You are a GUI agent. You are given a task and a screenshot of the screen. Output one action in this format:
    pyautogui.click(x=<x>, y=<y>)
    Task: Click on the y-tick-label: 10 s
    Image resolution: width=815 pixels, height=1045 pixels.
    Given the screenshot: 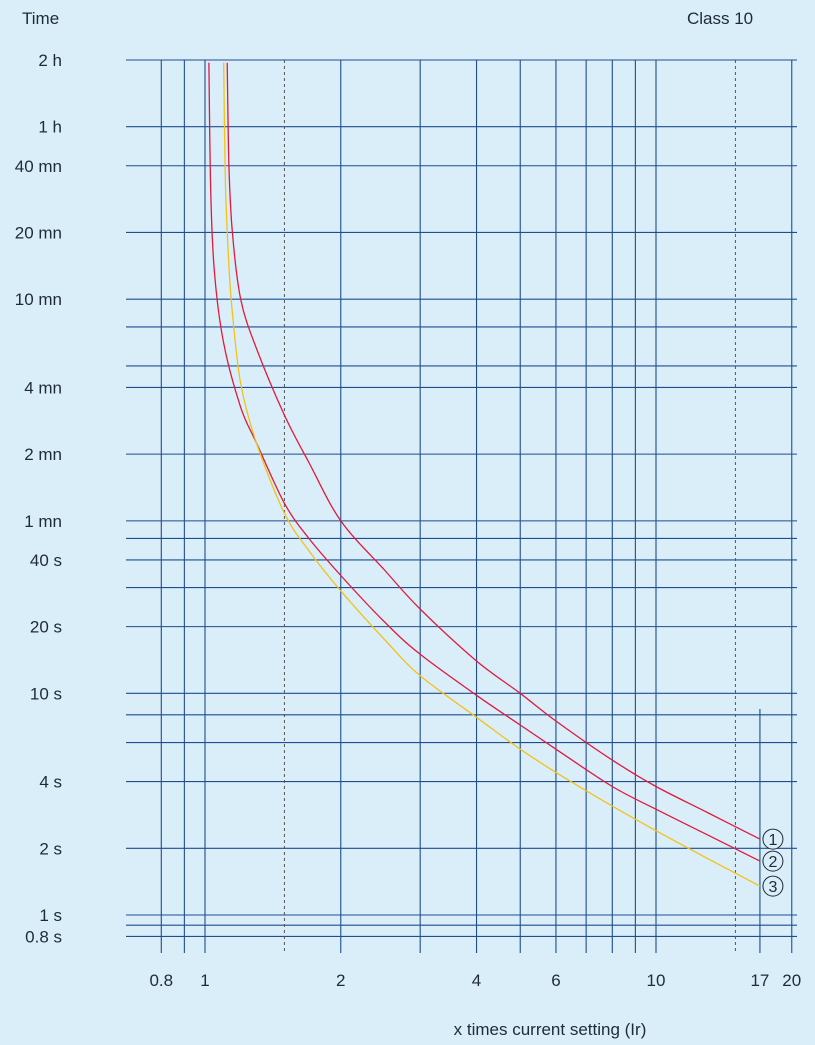 What is the action you would take?
    pyautogui.click(x=46, y=693)
    